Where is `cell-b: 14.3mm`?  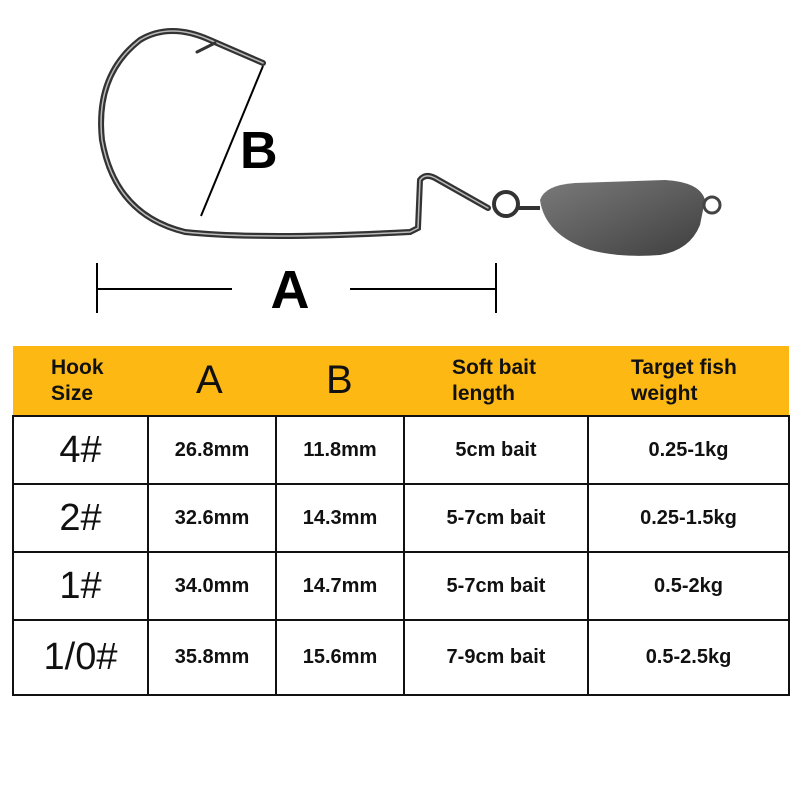
cell-b: 14.3mm is located at coordinates (340, 518).